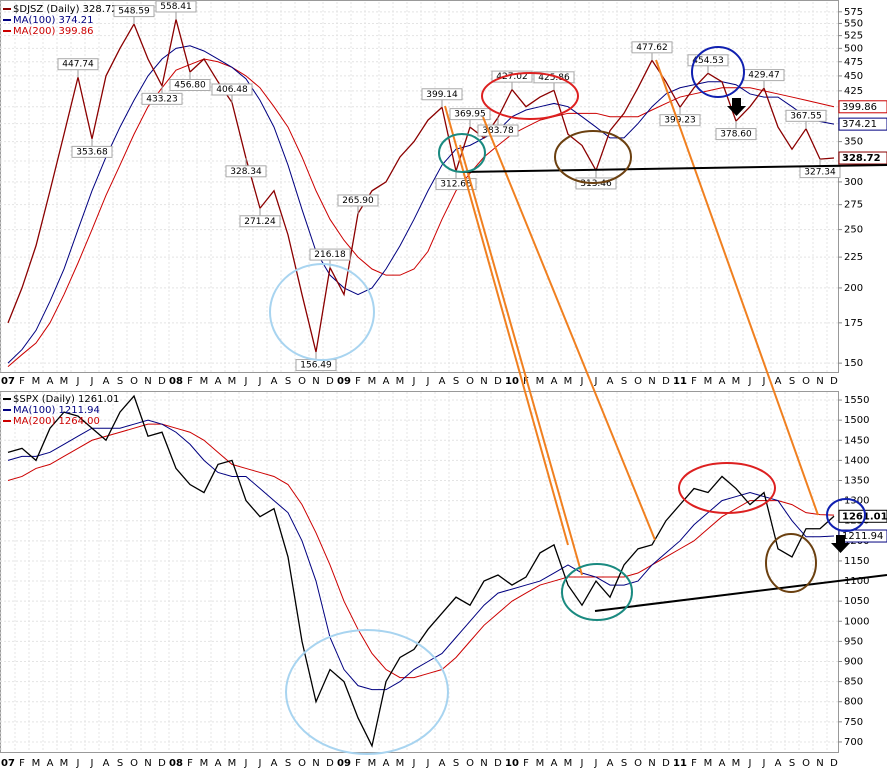  I want to click on annotation-label: 558.41, so click(176, 7).